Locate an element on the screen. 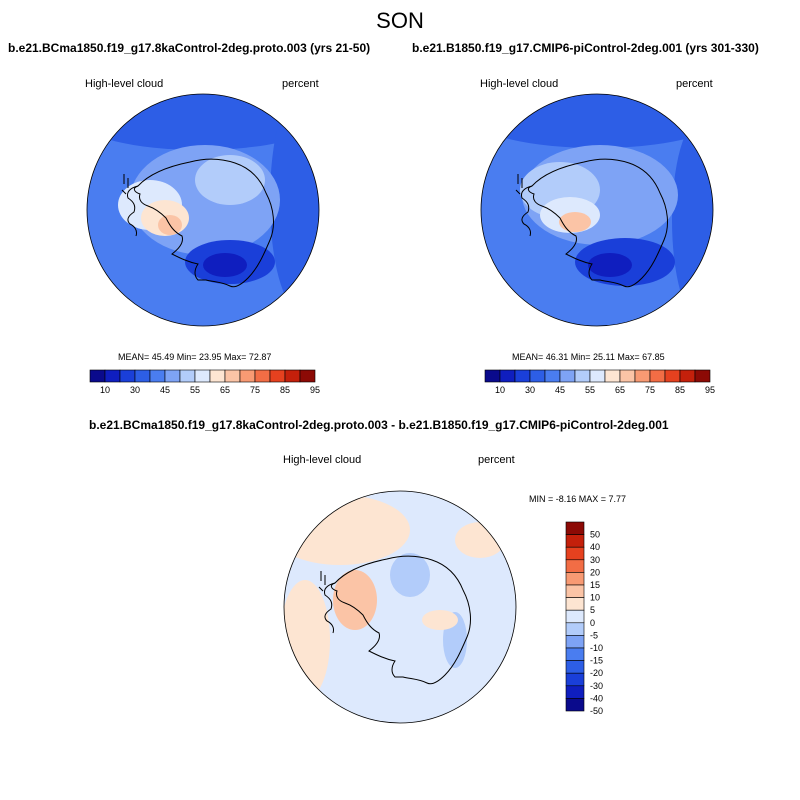 This screenshot has height=800, width=800. panel1-colorbar-tick-label: 45 is located at coordinates (165, 390).